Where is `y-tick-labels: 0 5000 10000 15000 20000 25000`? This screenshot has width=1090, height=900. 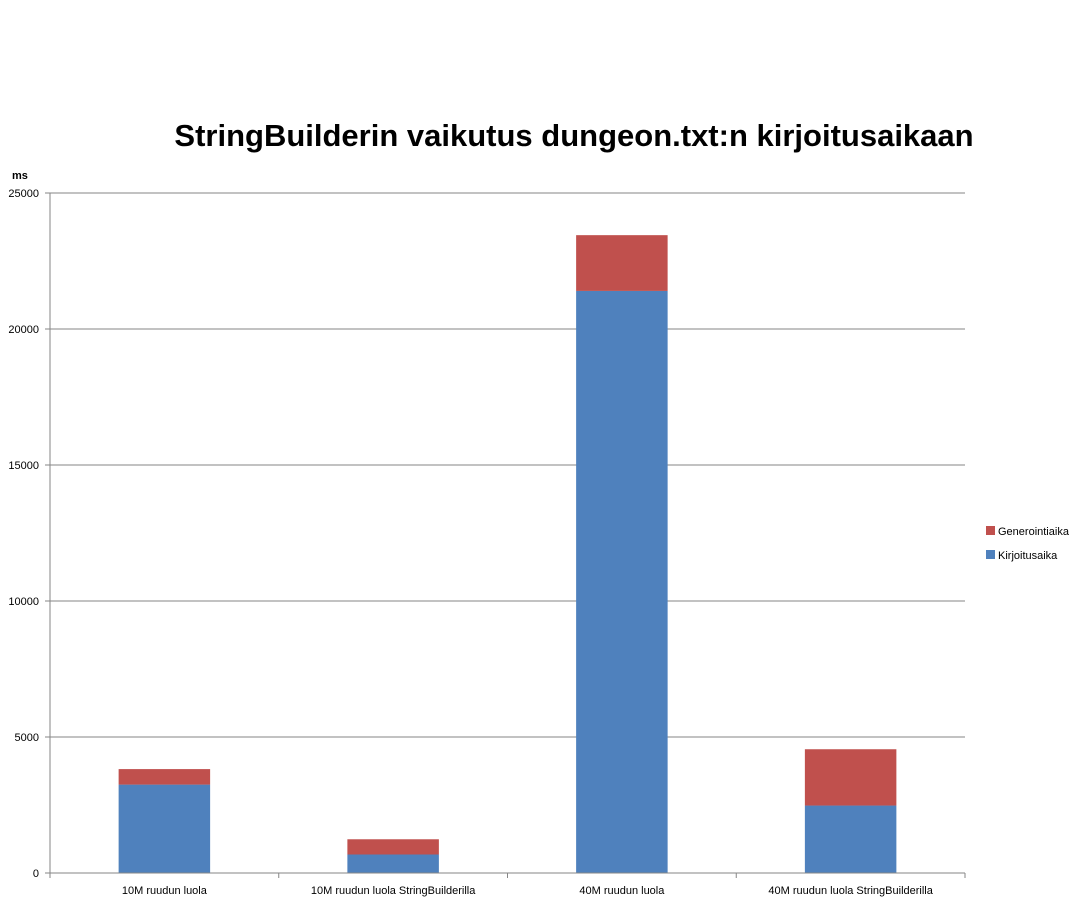 y-tick-labels: 0 5000 10000 15000 20000 25000 is located at coordinates (29, 534).